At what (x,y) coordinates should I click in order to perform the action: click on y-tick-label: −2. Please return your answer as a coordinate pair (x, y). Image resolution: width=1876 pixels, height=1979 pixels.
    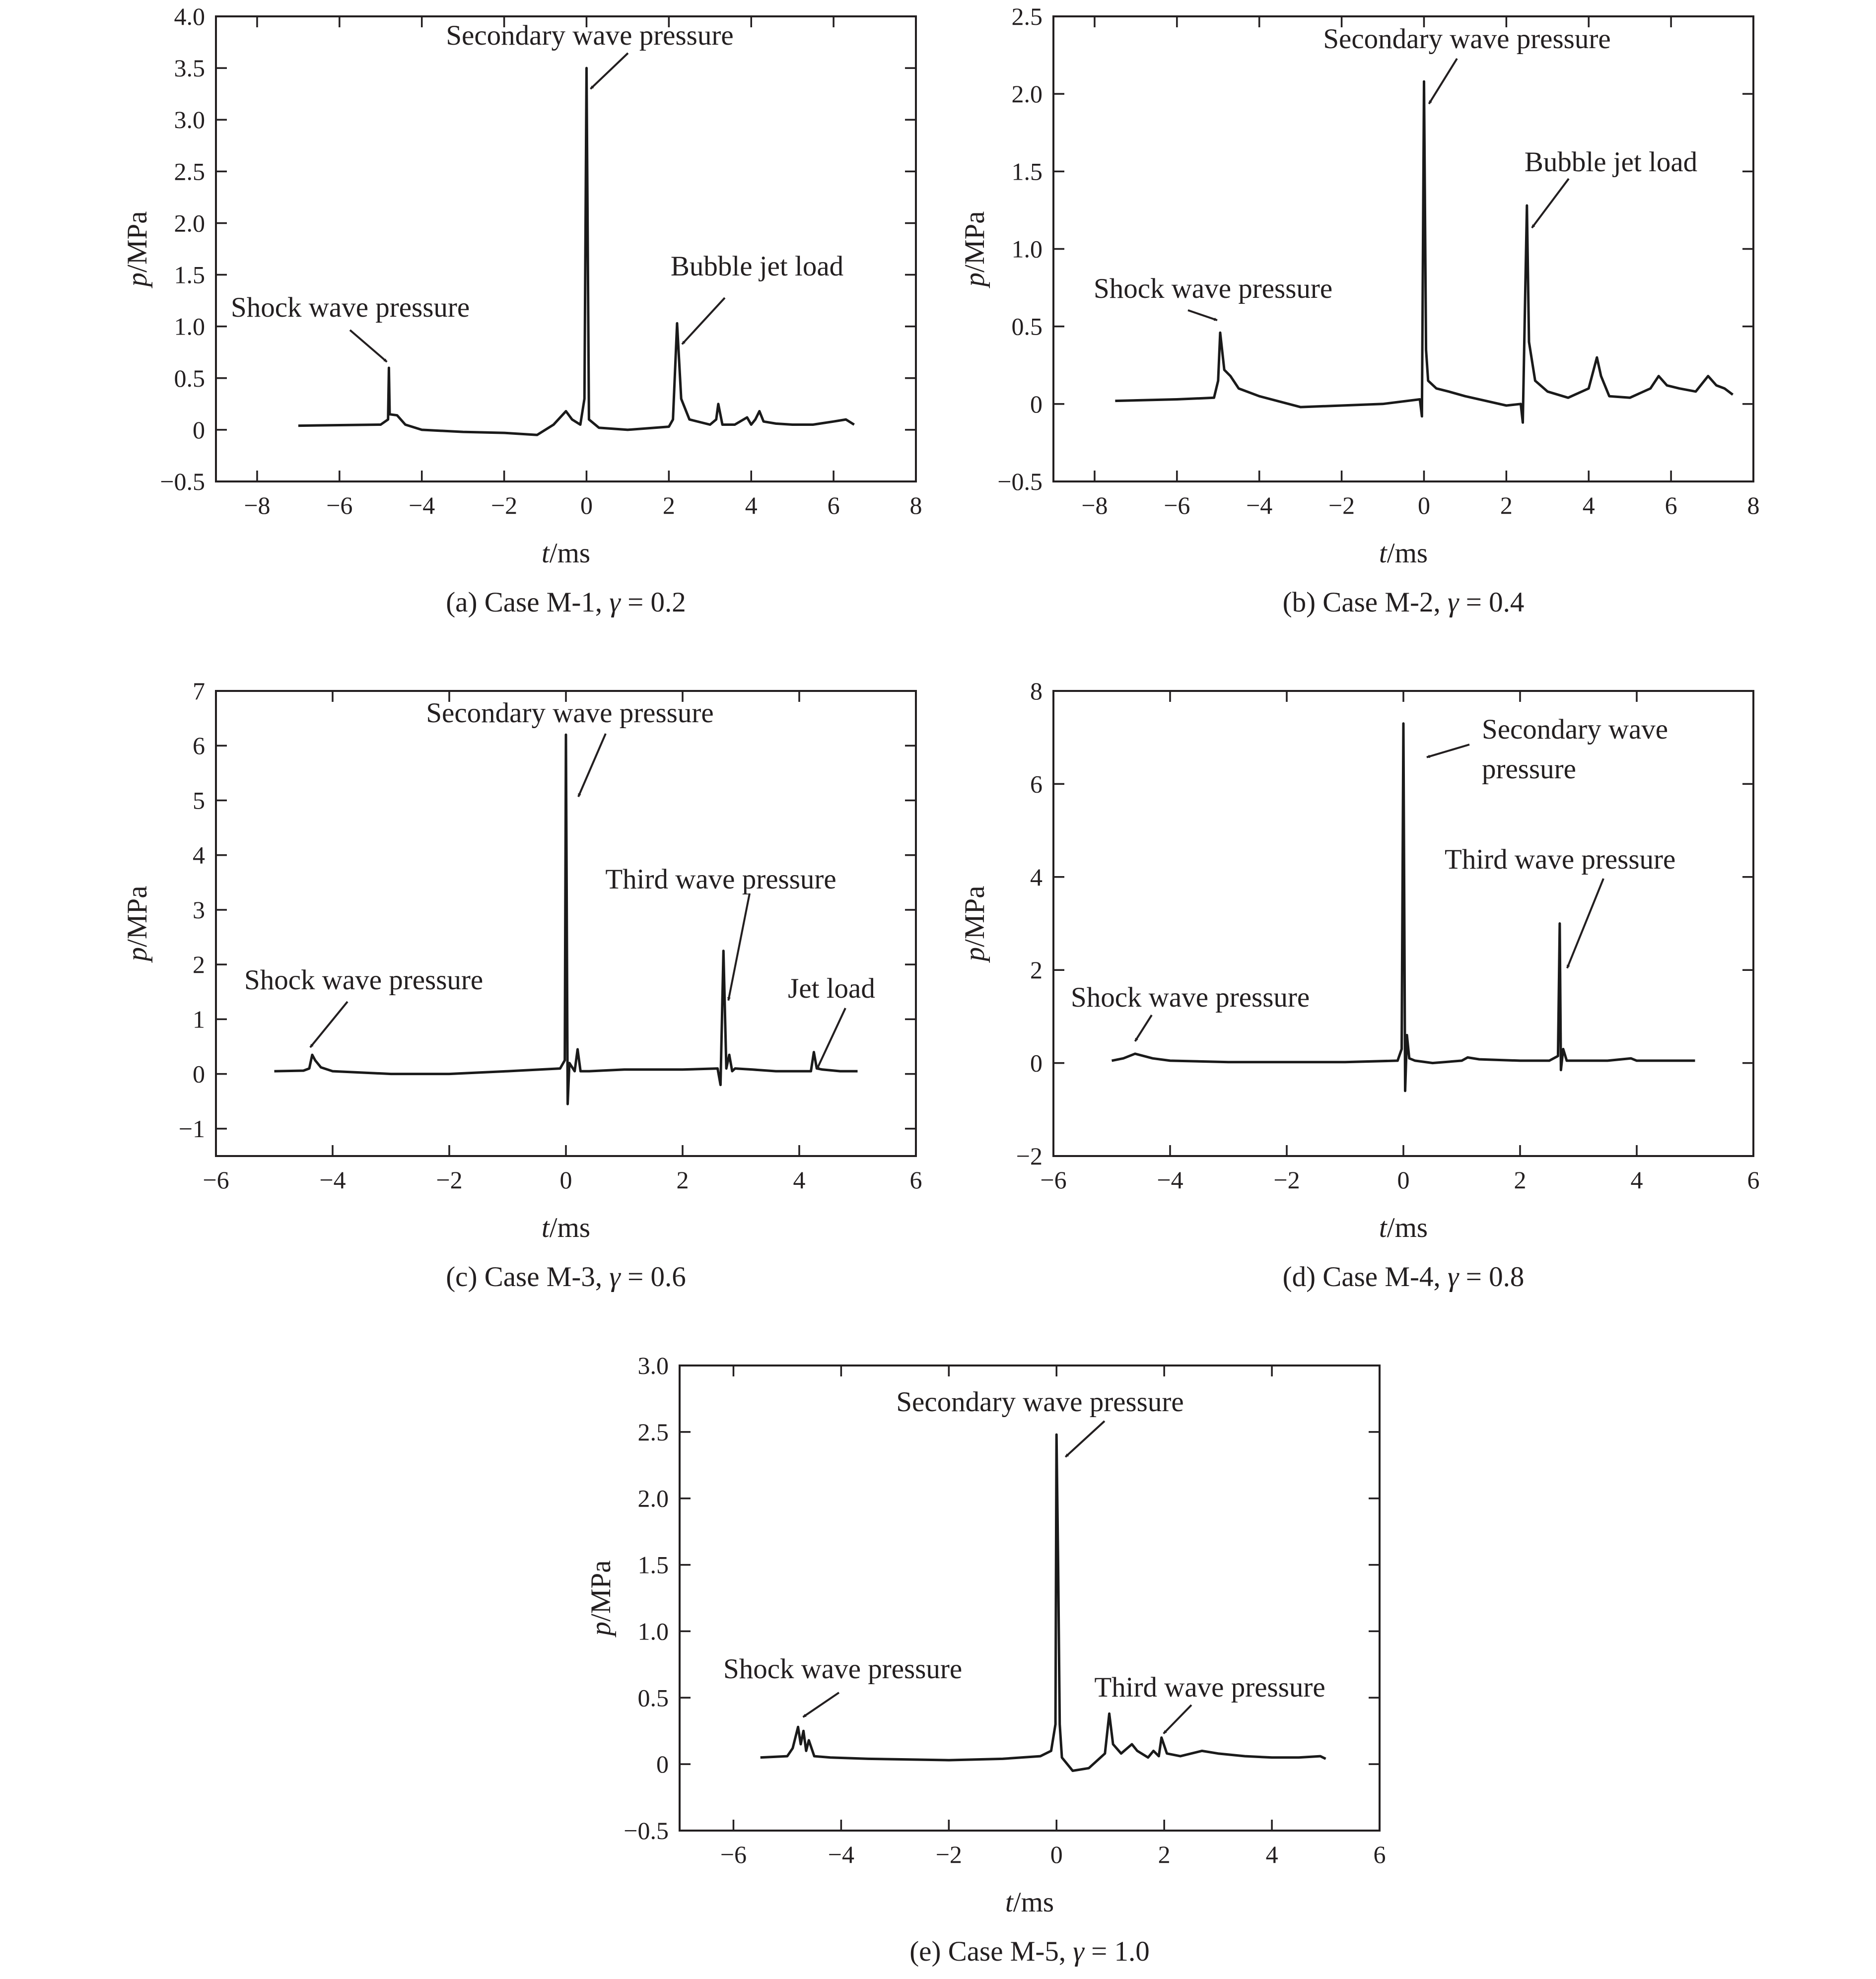
    Looking at the image, I should click on (1029, 1156).